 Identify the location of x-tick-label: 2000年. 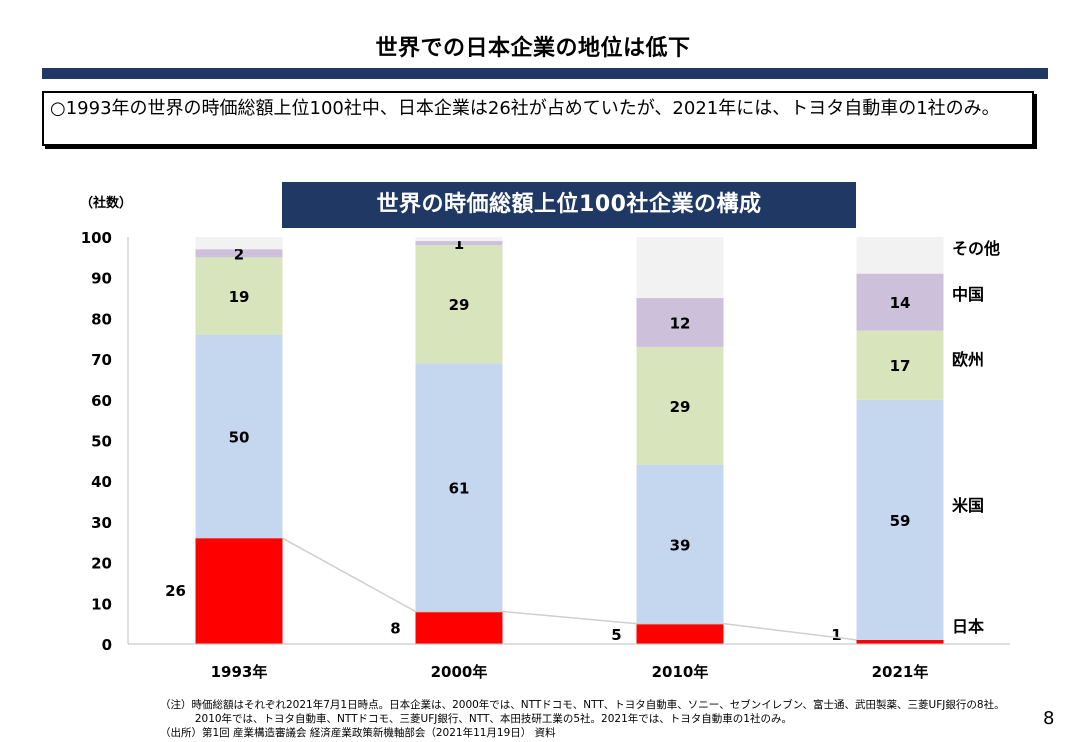
(459, 672).